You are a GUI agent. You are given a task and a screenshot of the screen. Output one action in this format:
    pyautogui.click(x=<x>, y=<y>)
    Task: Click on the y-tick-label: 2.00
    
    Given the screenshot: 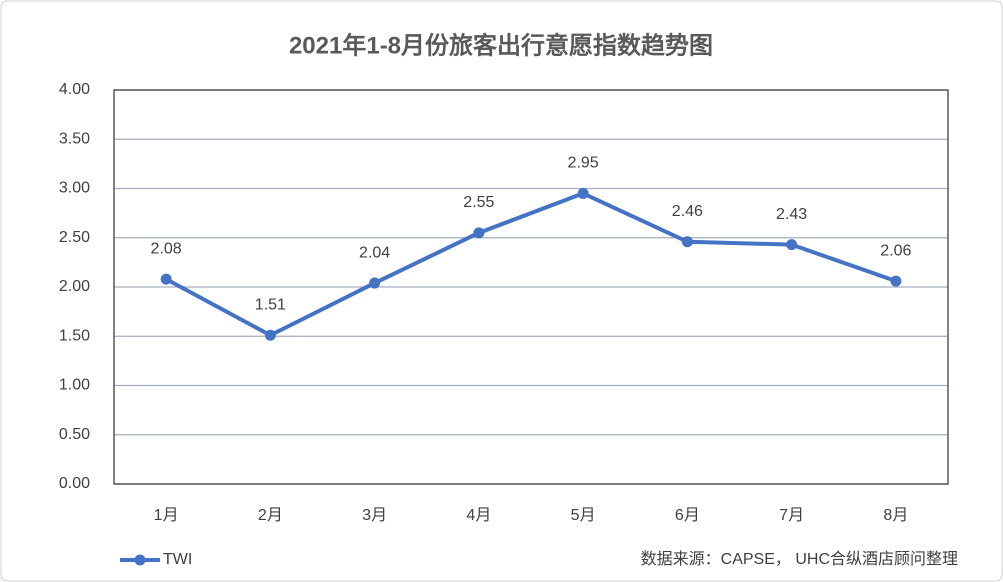 What is the action you would take?
    pyautogui.click(x=74, y=286)
    